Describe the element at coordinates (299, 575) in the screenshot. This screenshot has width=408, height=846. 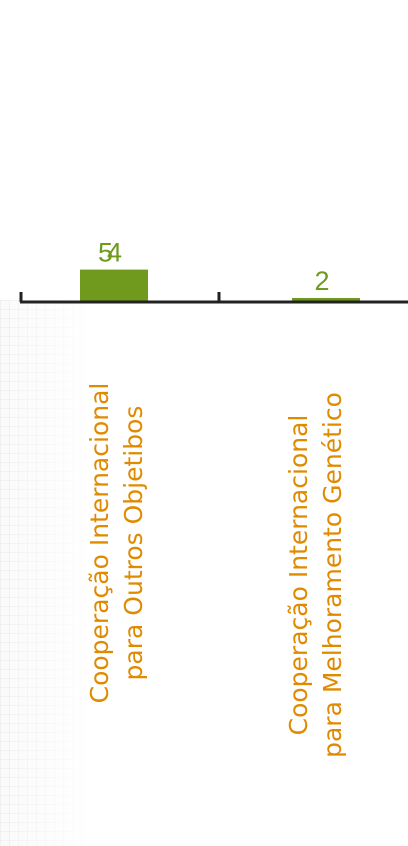
I see `category-label-1-line-1: Cooperação Internacional` at that location.